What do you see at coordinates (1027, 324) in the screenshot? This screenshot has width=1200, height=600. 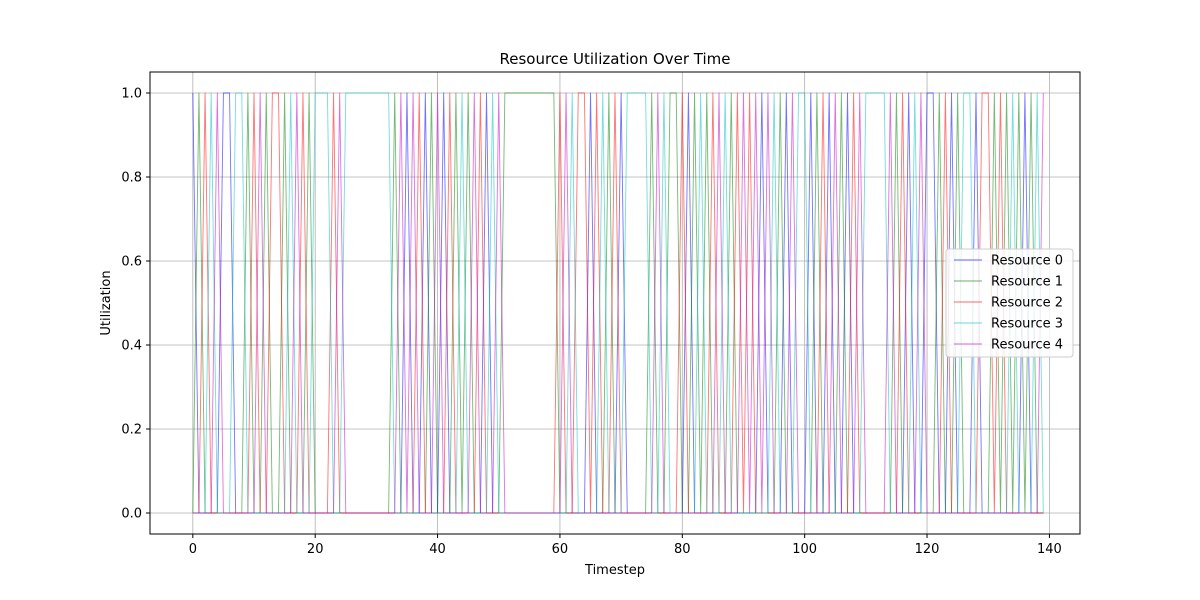 I see `legend-label: Resource 3` at bounding box center [1027, 324].